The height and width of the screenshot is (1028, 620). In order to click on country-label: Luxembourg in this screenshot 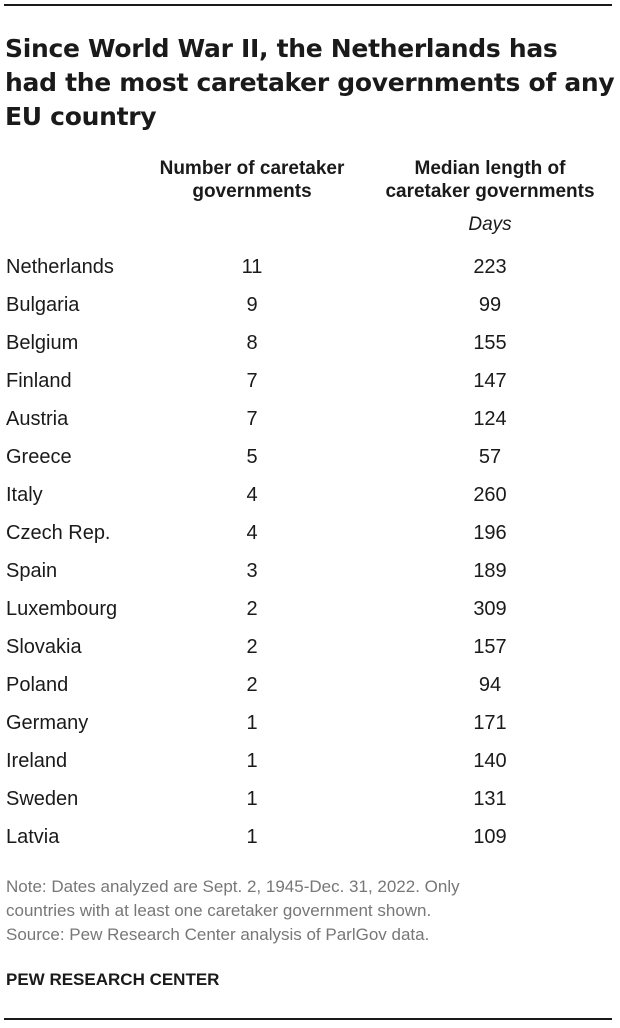, I will do `click(62, 609)`.